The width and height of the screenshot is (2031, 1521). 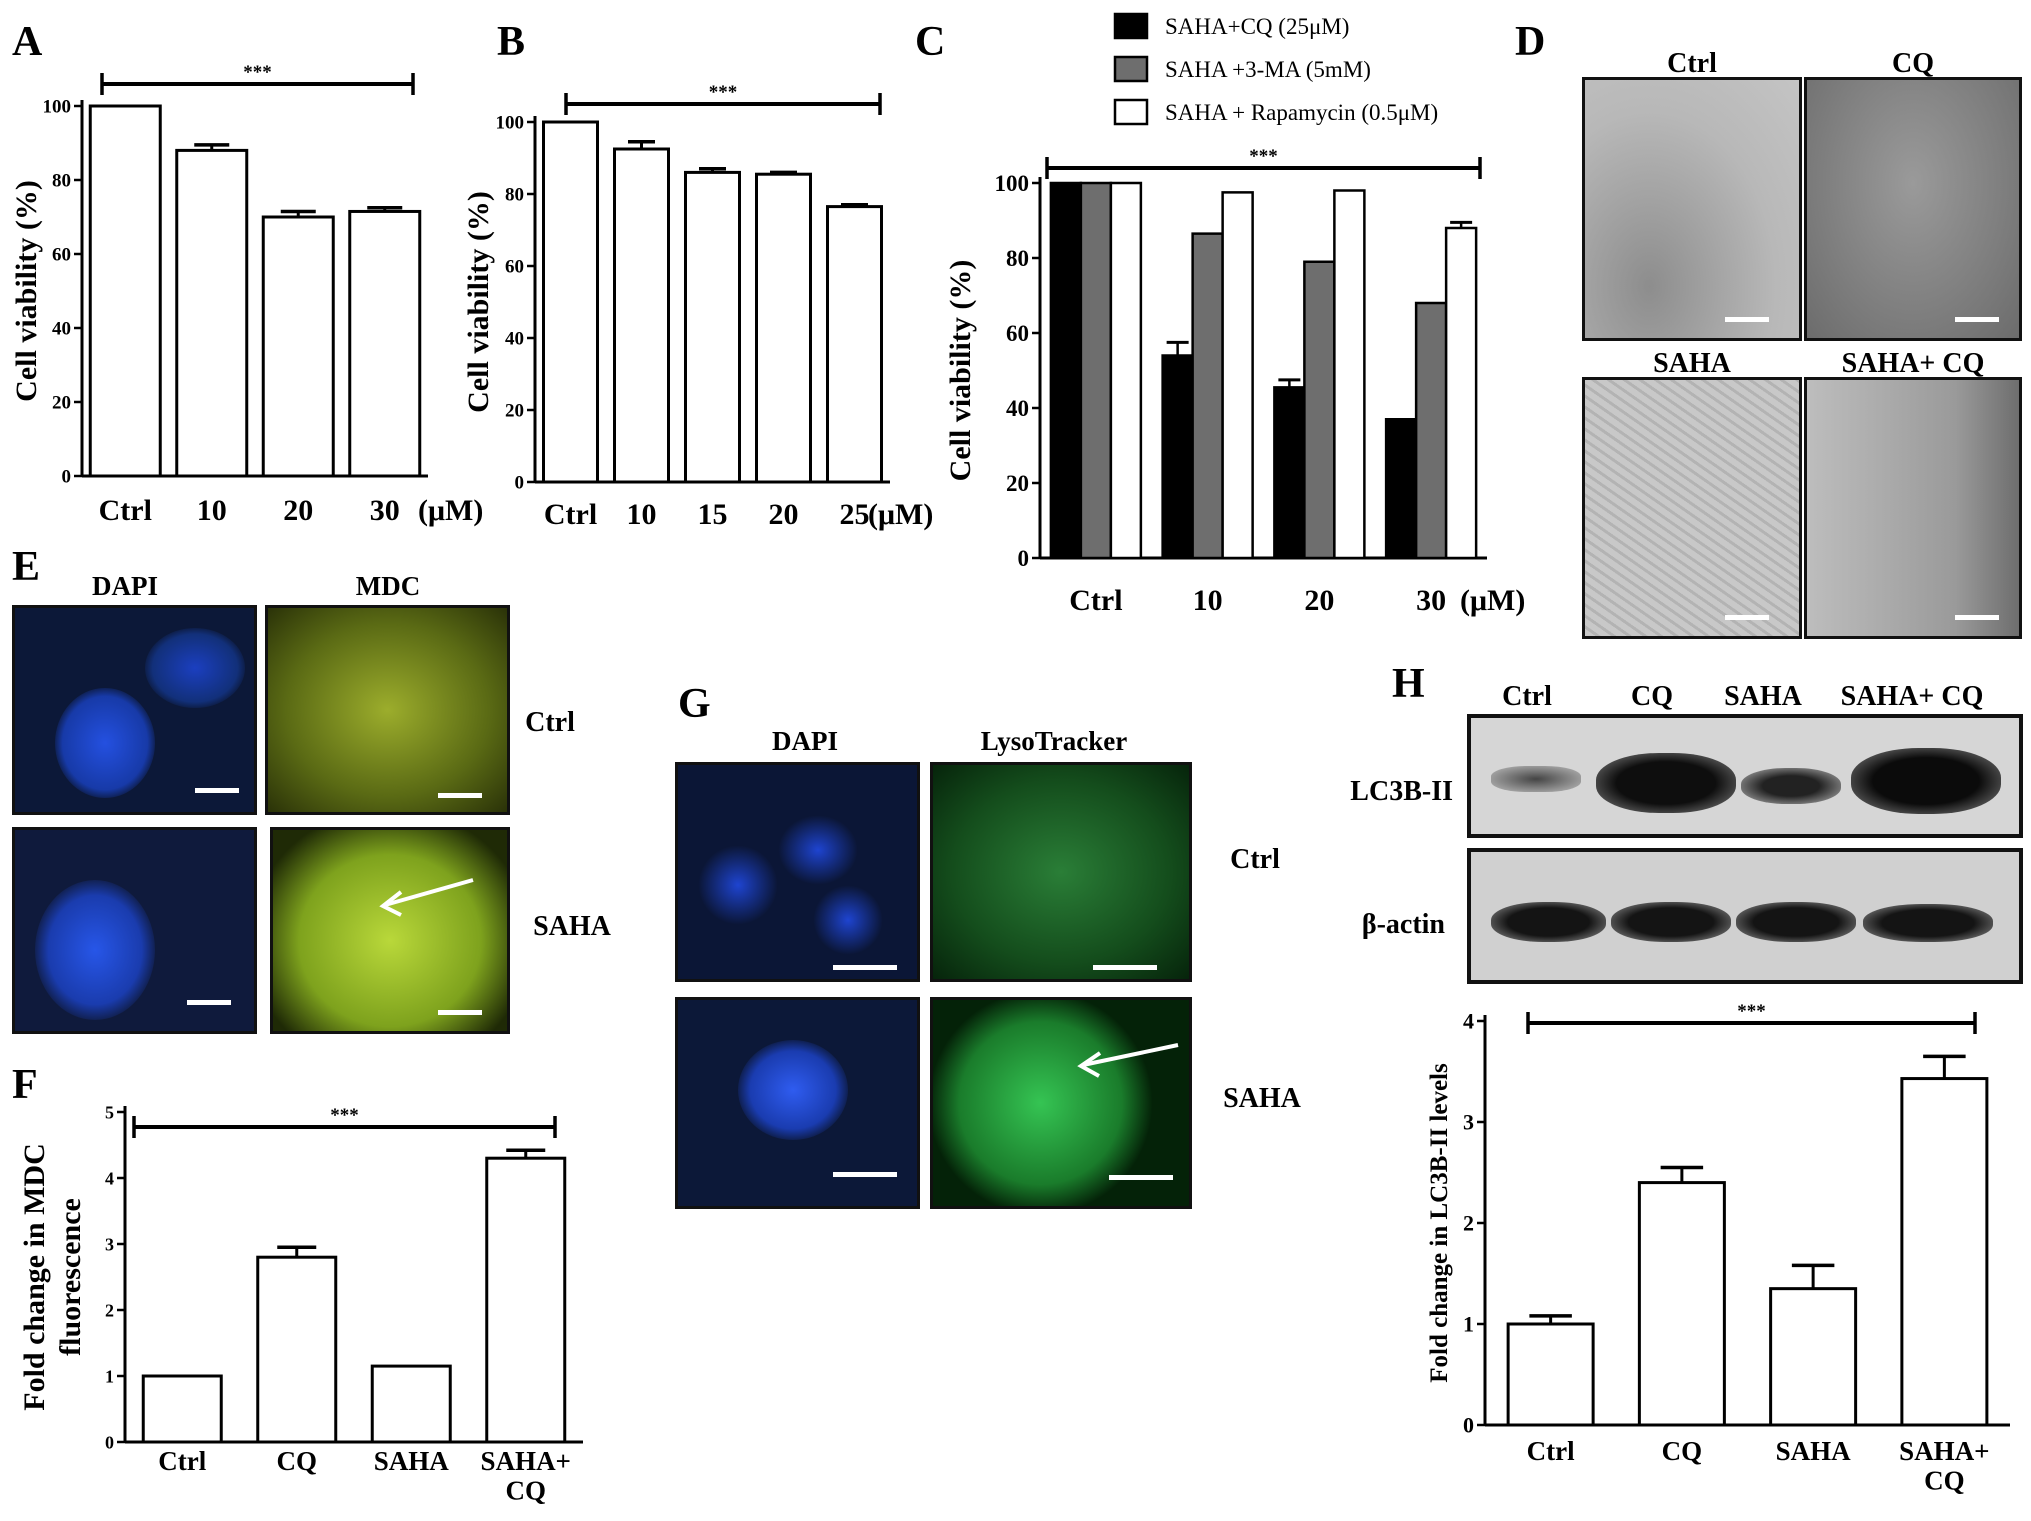 What do you see at coordinates (797, 872) in the screenshot?
I see `micrograph-g-dapi-ctrl` at bounding box center [797, 872].